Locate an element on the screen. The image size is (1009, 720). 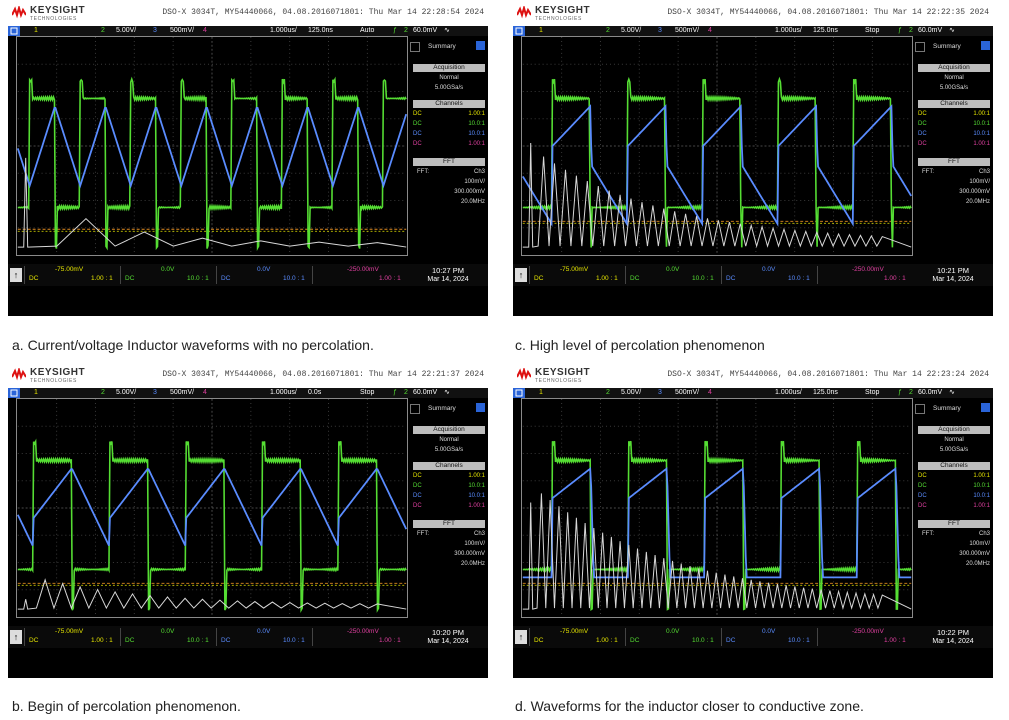
fft-center: 300.000mV is located at coordinates (469, 192).